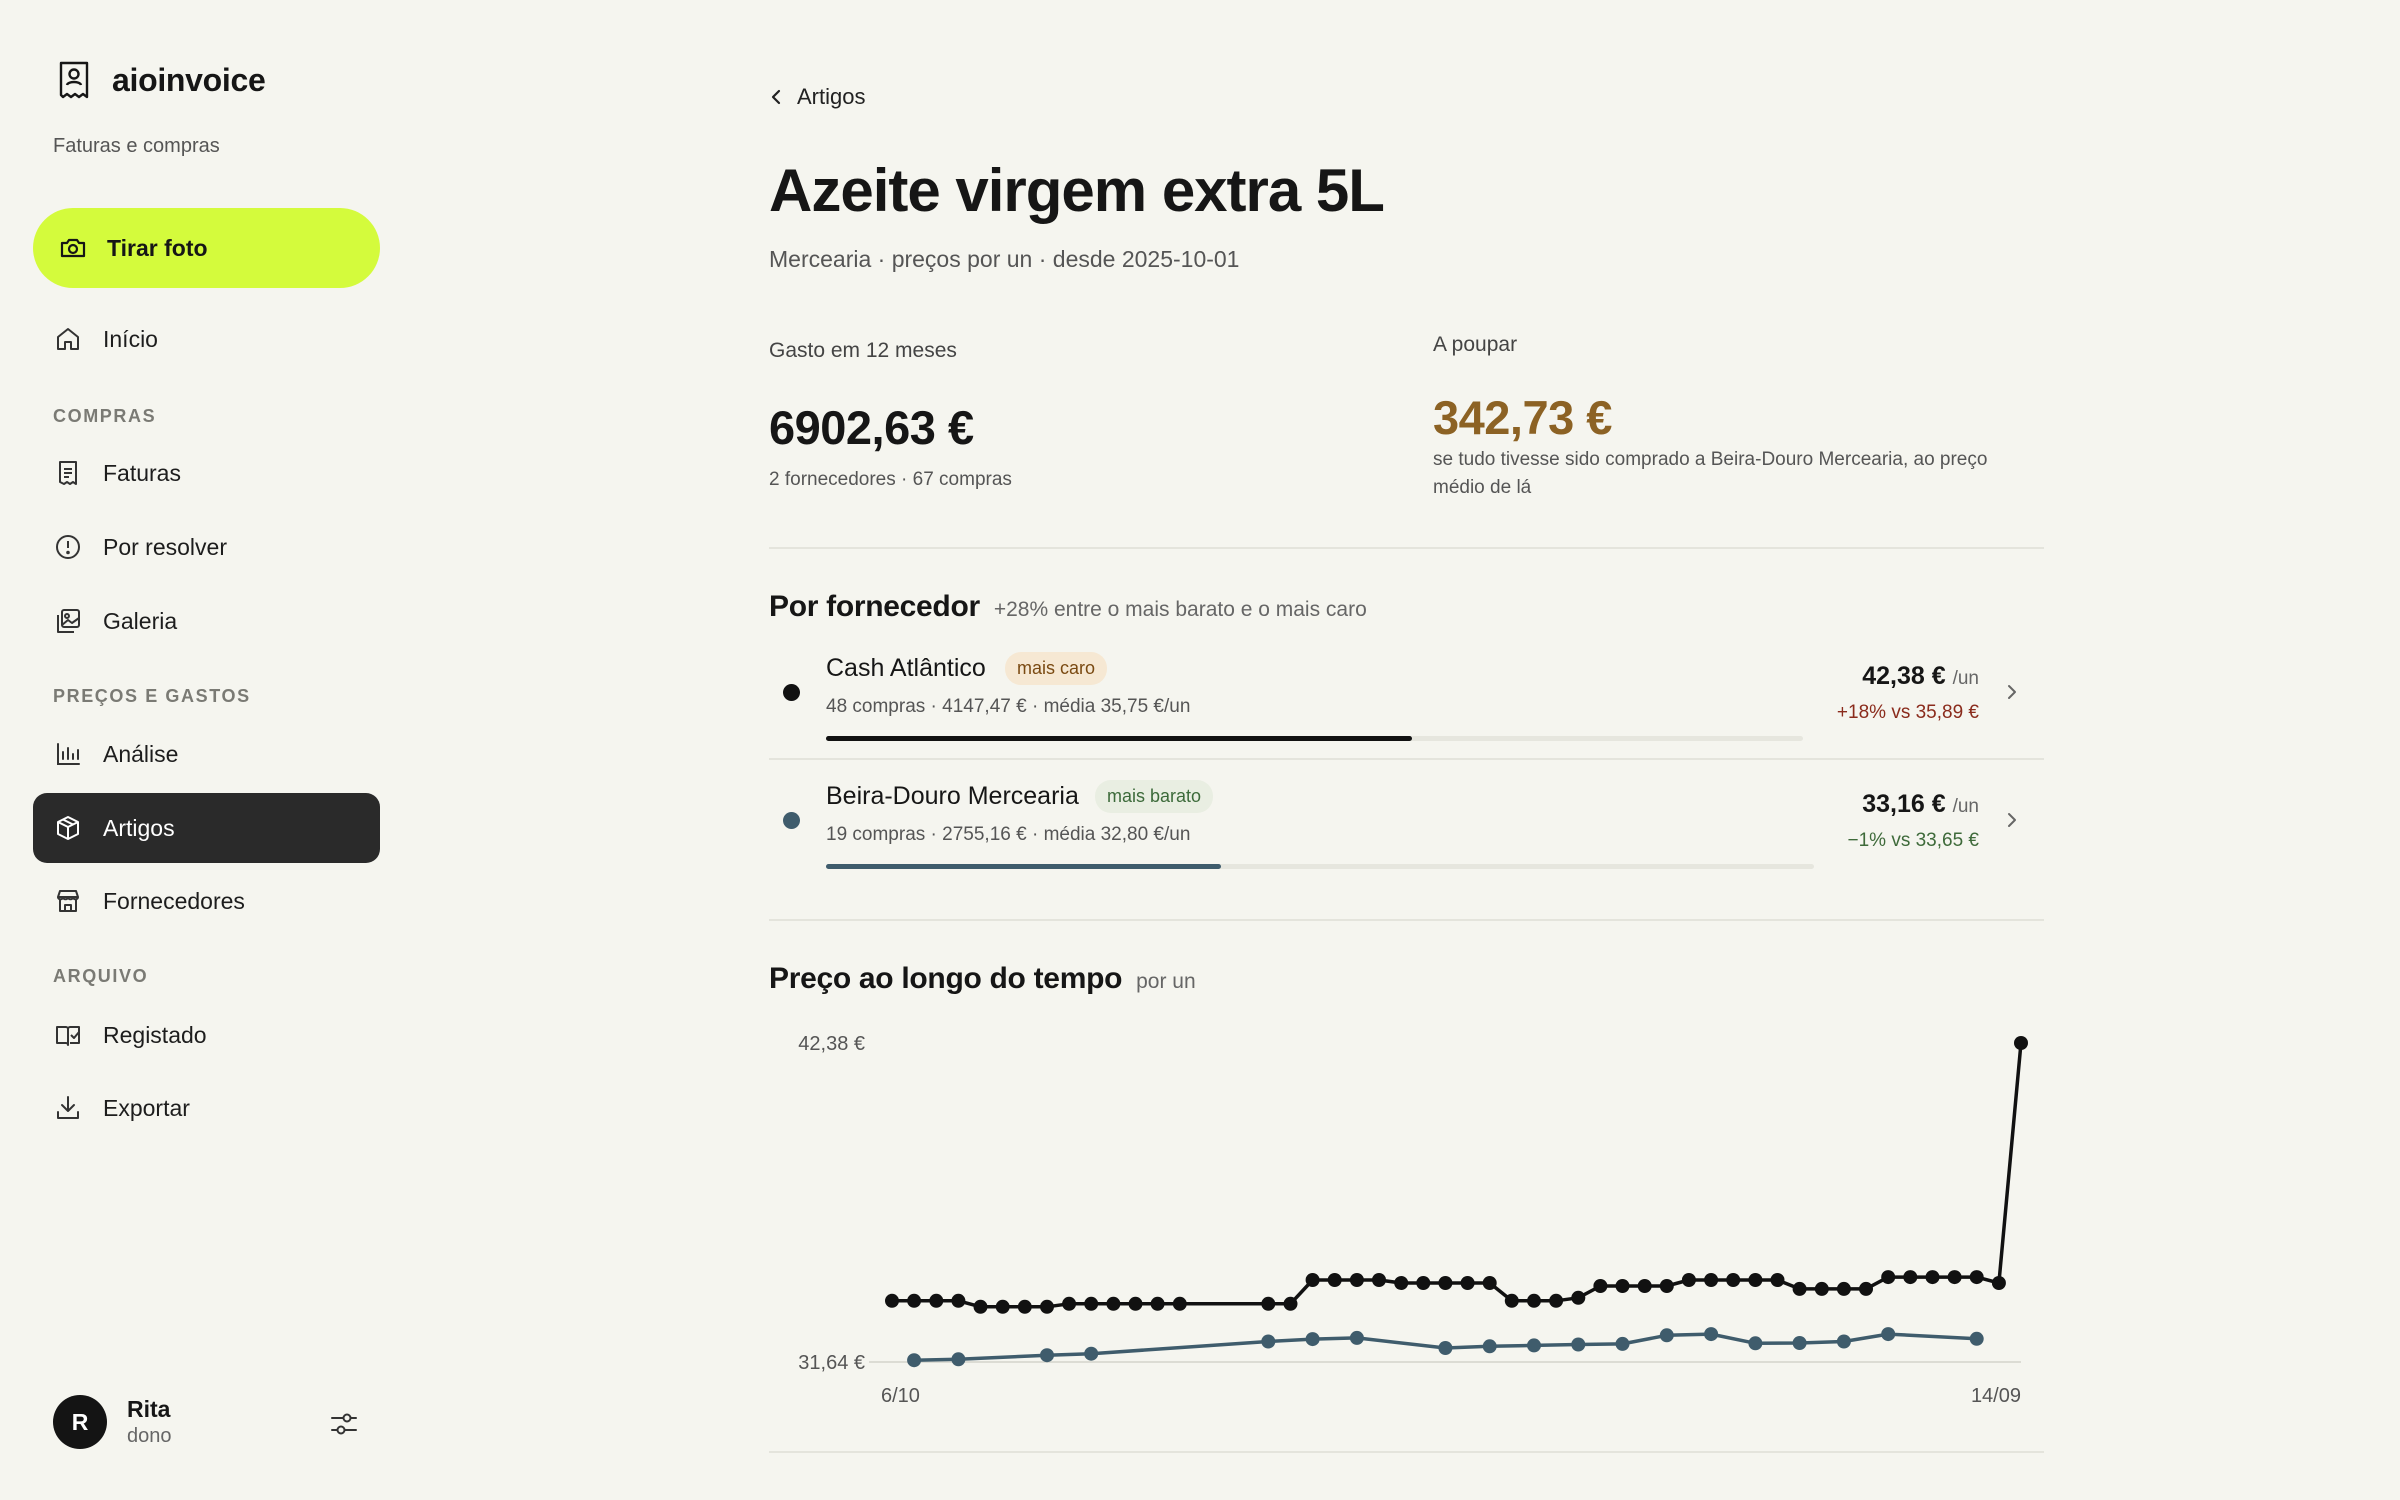 This screenshot has height=1500, width=2400. What do you see at coordinates (136, 146) in the screenshot?
I see `app-tagline: Faturas e compras` at bounding box center [136, 146].